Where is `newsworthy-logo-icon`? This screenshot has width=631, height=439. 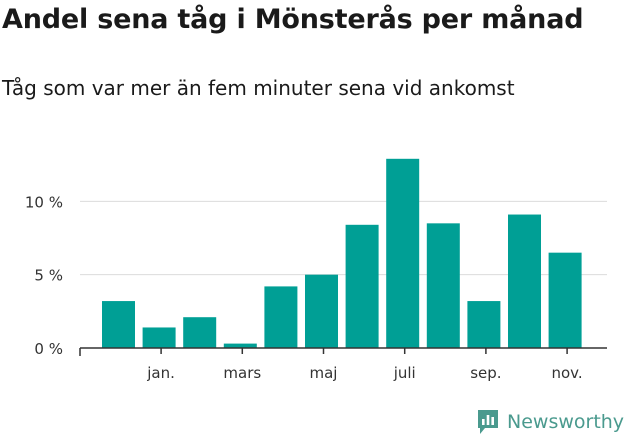
newsworthy-logo-icon is located at coordinates (488, 422).